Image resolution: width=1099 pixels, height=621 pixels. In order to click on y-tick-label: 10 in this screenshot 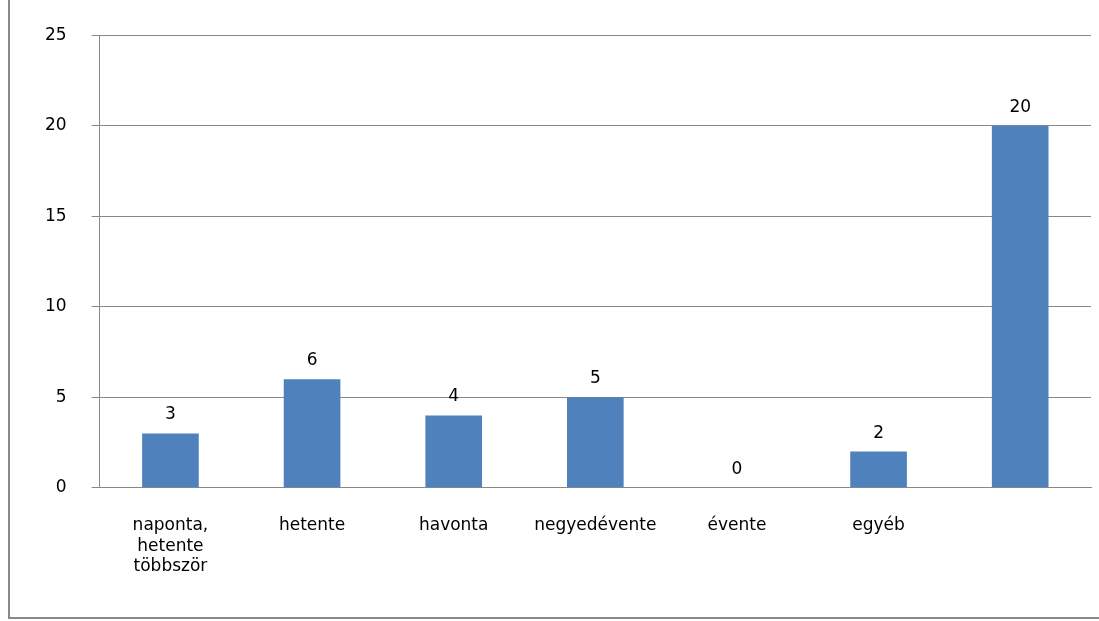, I will do `click(55, 305)`.